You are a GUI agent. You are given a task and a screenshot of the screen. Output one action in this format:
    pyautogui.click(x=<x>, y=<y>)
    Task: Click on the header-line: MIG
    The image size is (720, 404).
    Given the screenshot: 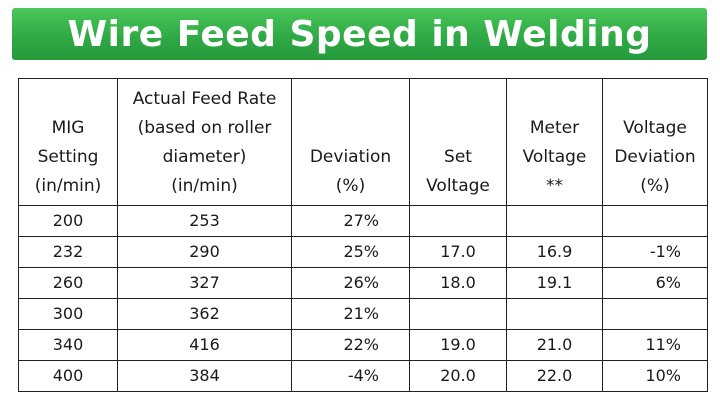 What is the action you would take?
    pyautogui.click(x=68, y=128)
    